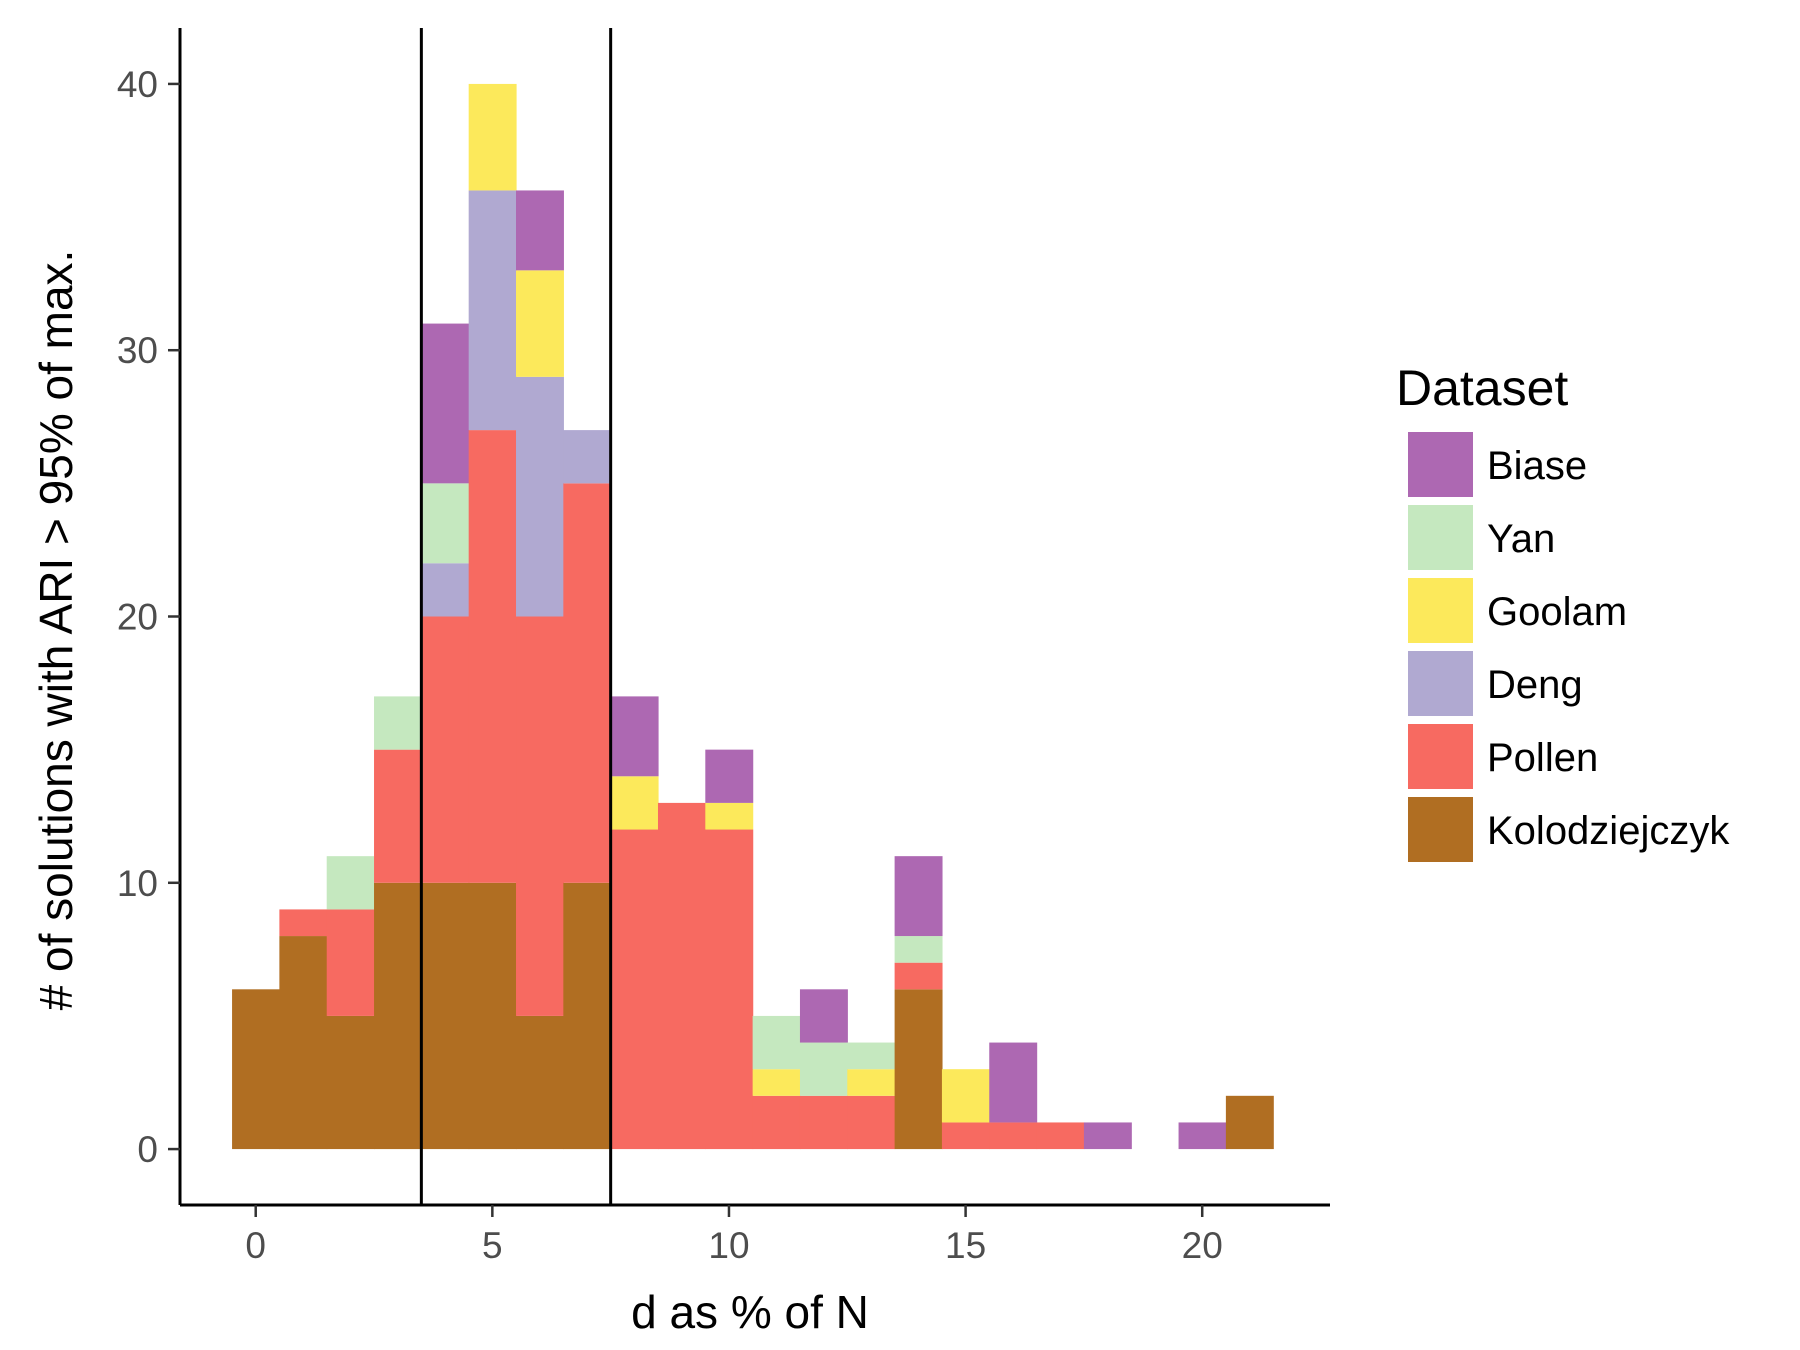 The height and width of the screenshot is (1350, 1800). What do you see at coordinates (255, 1245) in the screenshot?
I see `x-tick-label-0: 0` at bounding box center [255, 1245].